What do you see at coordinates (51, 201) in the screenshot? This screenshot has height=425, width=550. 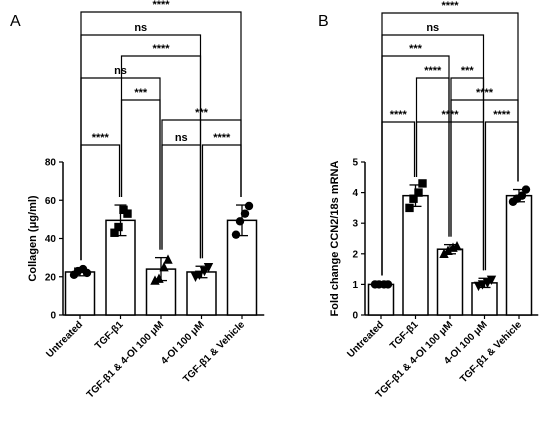 I see `y-tick-label: 60` at bounding box center [51, 201].